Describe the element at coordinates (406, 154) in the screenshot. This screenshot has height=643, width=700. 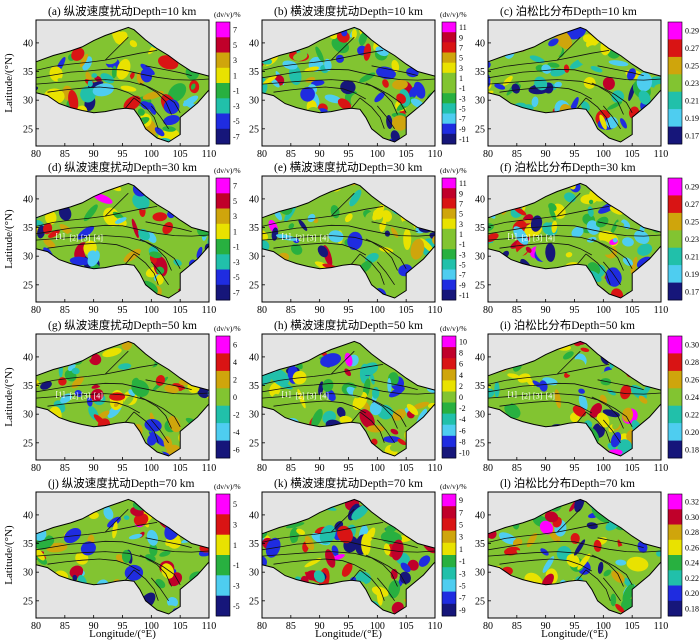
I see `x-tick-label-b-5: 105` at that location.